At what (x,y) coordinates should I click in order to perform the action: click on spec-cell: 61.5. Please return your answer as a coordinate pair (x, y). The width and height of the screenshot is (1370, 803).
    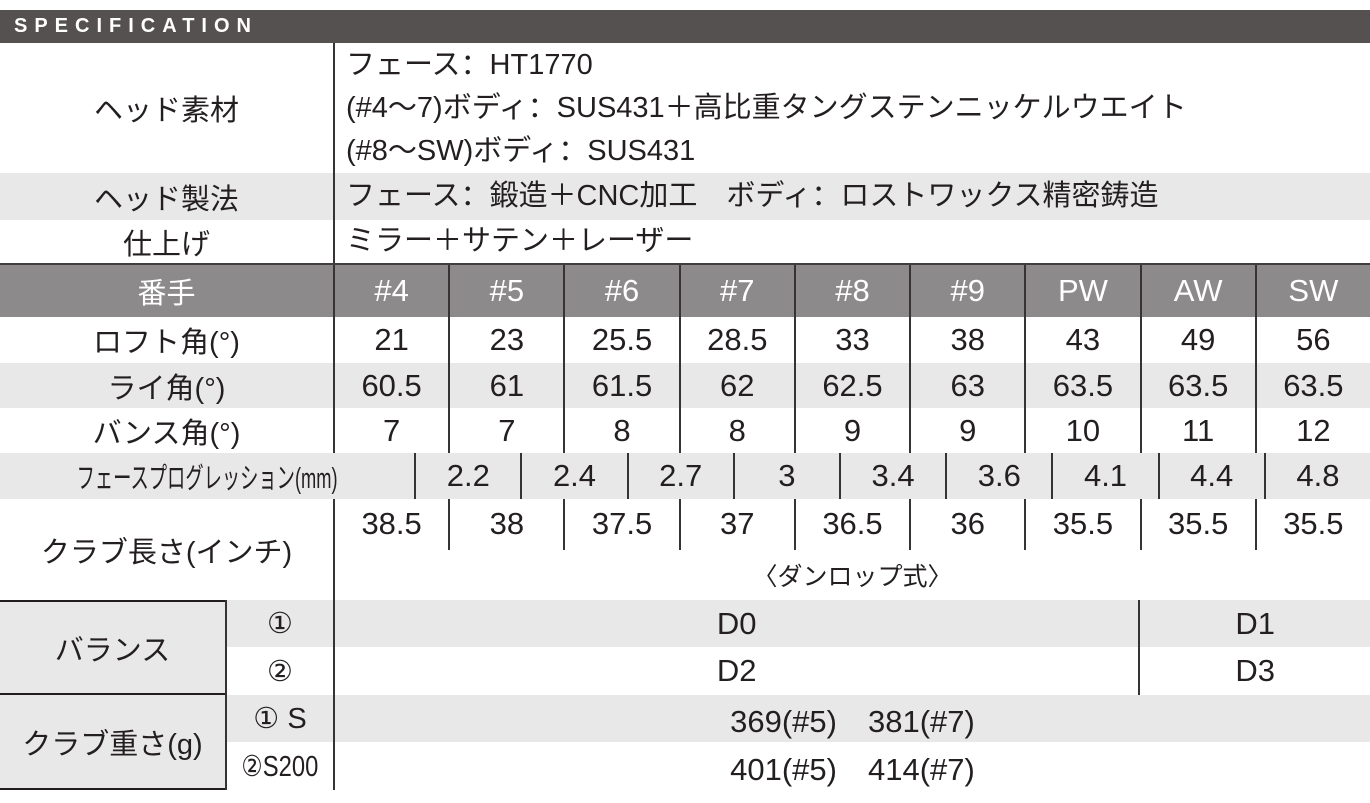
    Looking at the image, I should click on (620, 385).